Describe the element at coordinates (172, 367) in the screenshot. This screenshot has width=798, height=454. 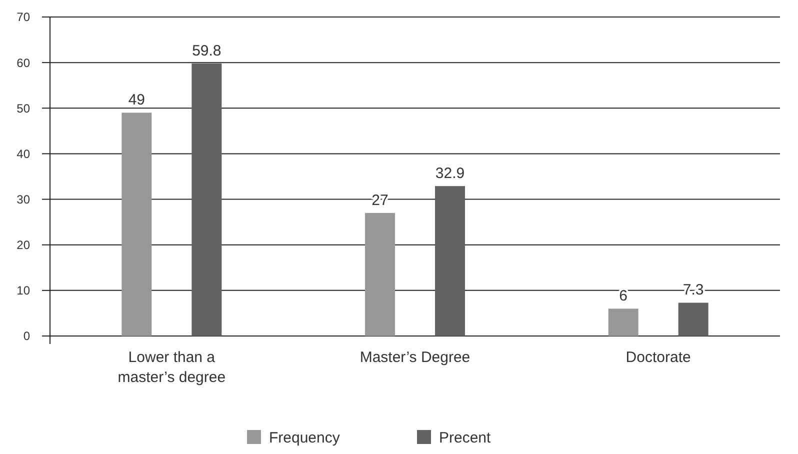
I see `x-tick-label: Lower than a master’s degree` at that location.